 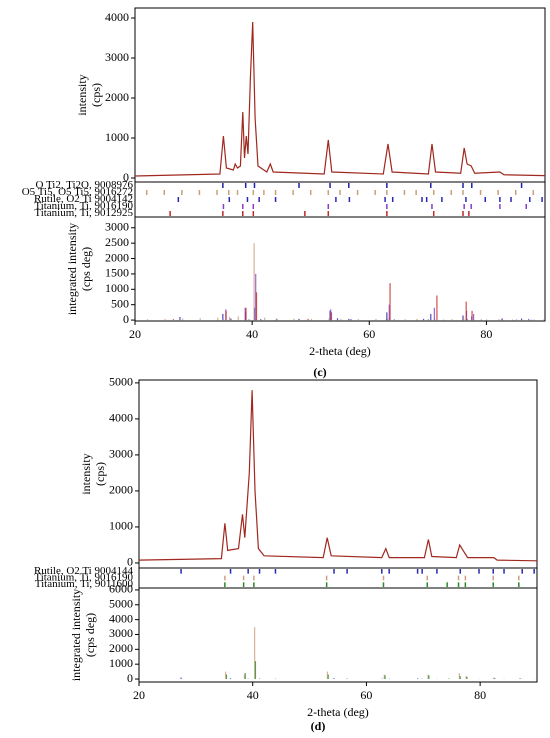 I want to click on phase-label: Titanium, Ti, 9011600, so click(x=84, y=584).